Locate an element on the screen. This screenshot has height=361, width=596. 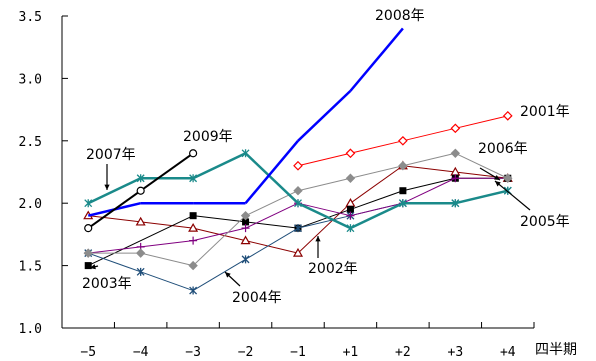
series-label: 2005年 is located at coordinates (545, 222).